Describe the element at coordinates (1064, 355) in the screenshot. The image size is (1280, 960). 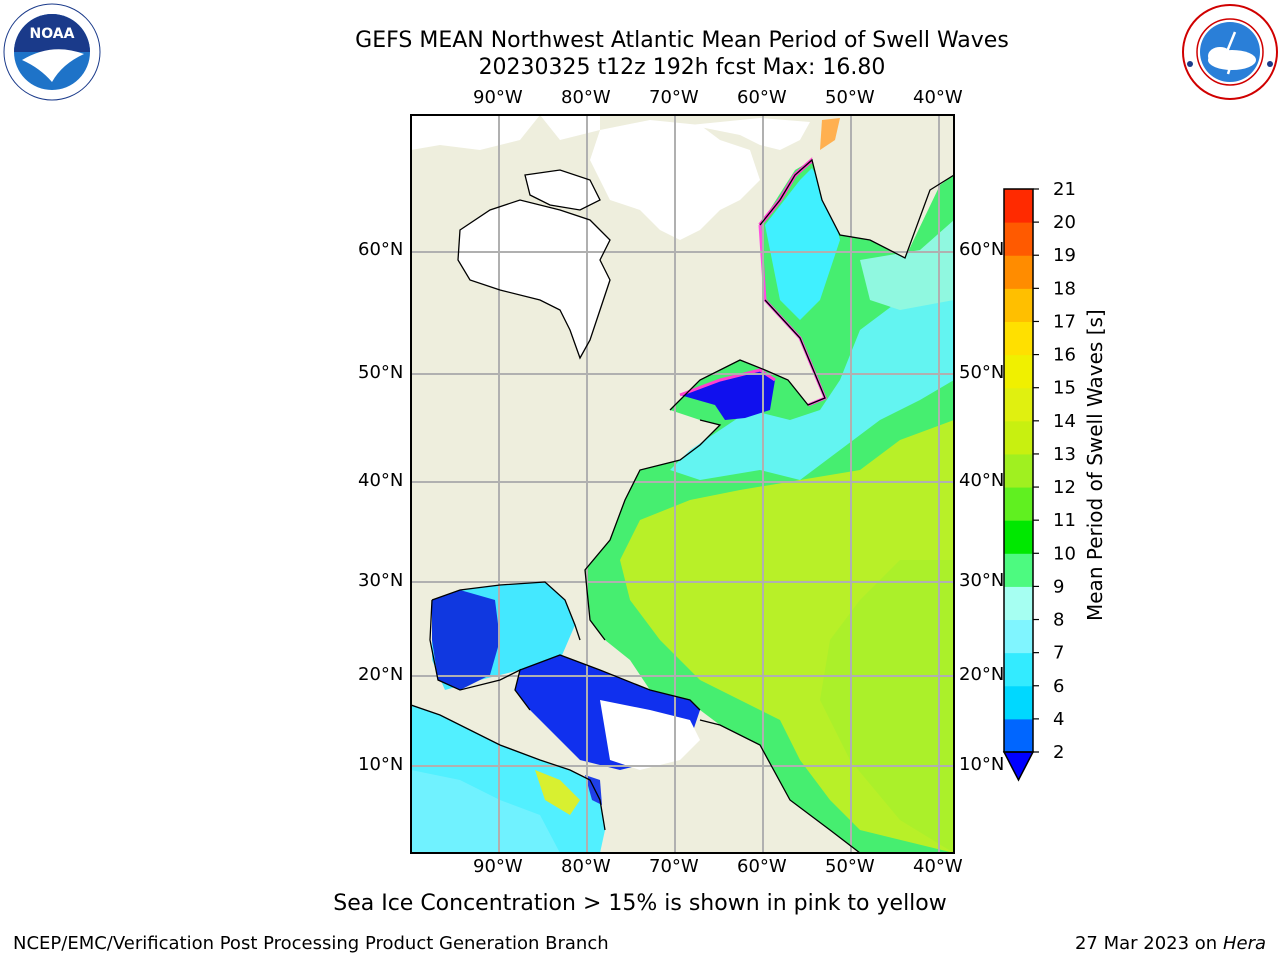
I see `colorbar-tick-label: 16` at that location.